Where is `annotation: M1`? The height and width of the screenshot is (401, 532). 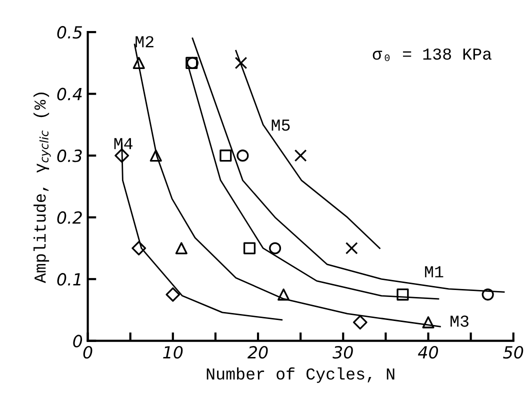 annotation: M1 is located at coordinates (434, 272).